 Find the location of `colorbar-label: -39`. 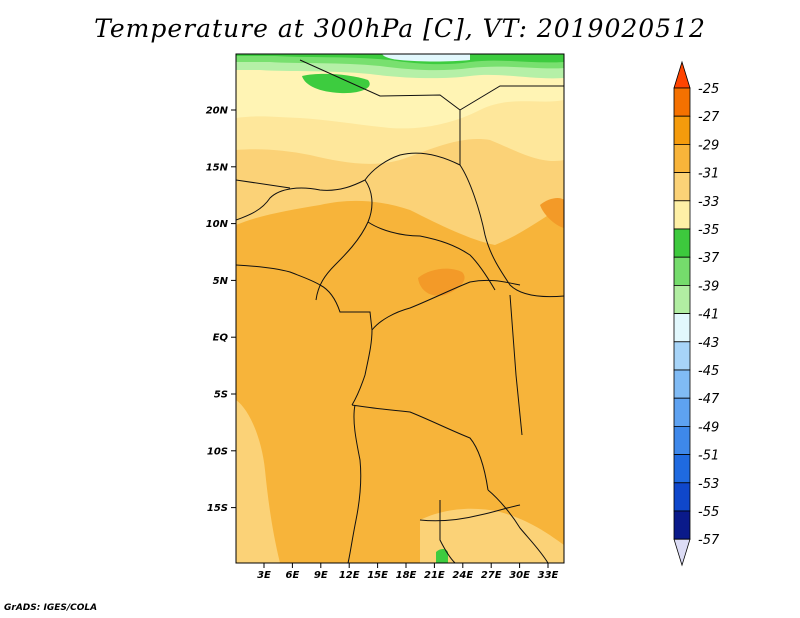

colorbar-label: -39 is located at coordinates (708, 286).